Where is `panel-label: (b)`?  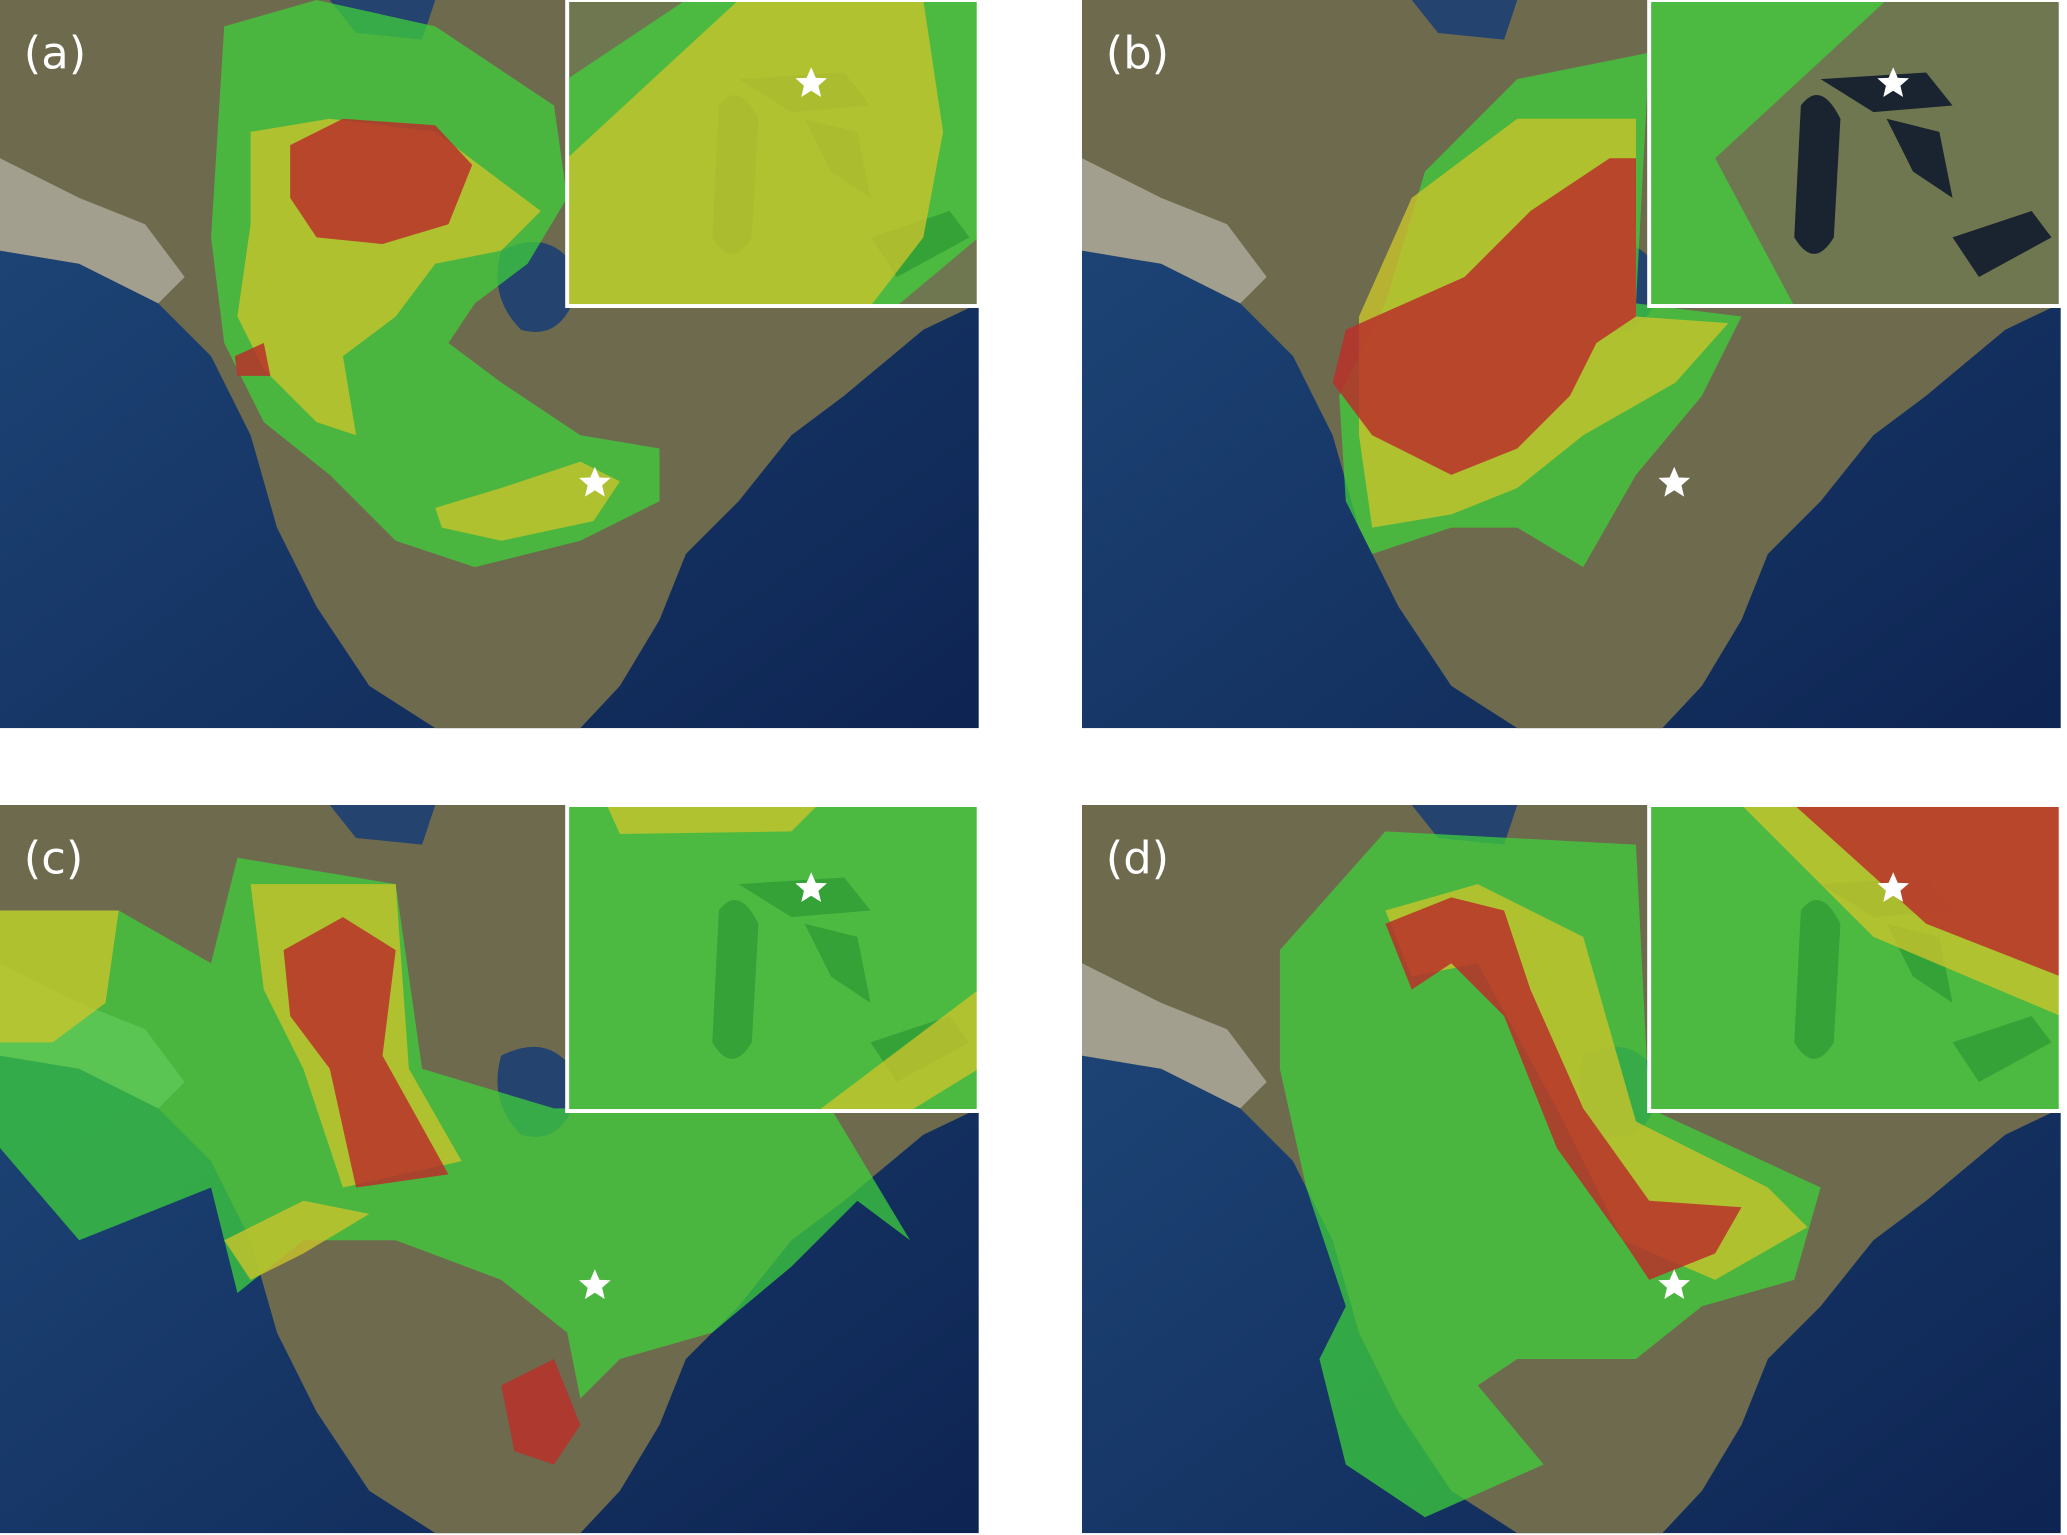 panel-label: (b) is located at coordinates (1137, 53).